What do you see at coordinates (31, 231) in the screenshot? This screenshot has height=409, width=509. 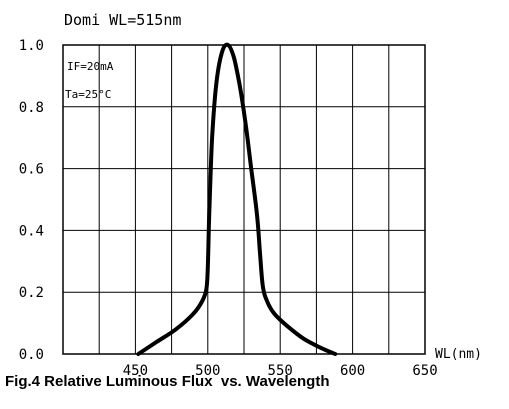 I see `y-tick-label: 0.4` at bounding box center [31, 231].